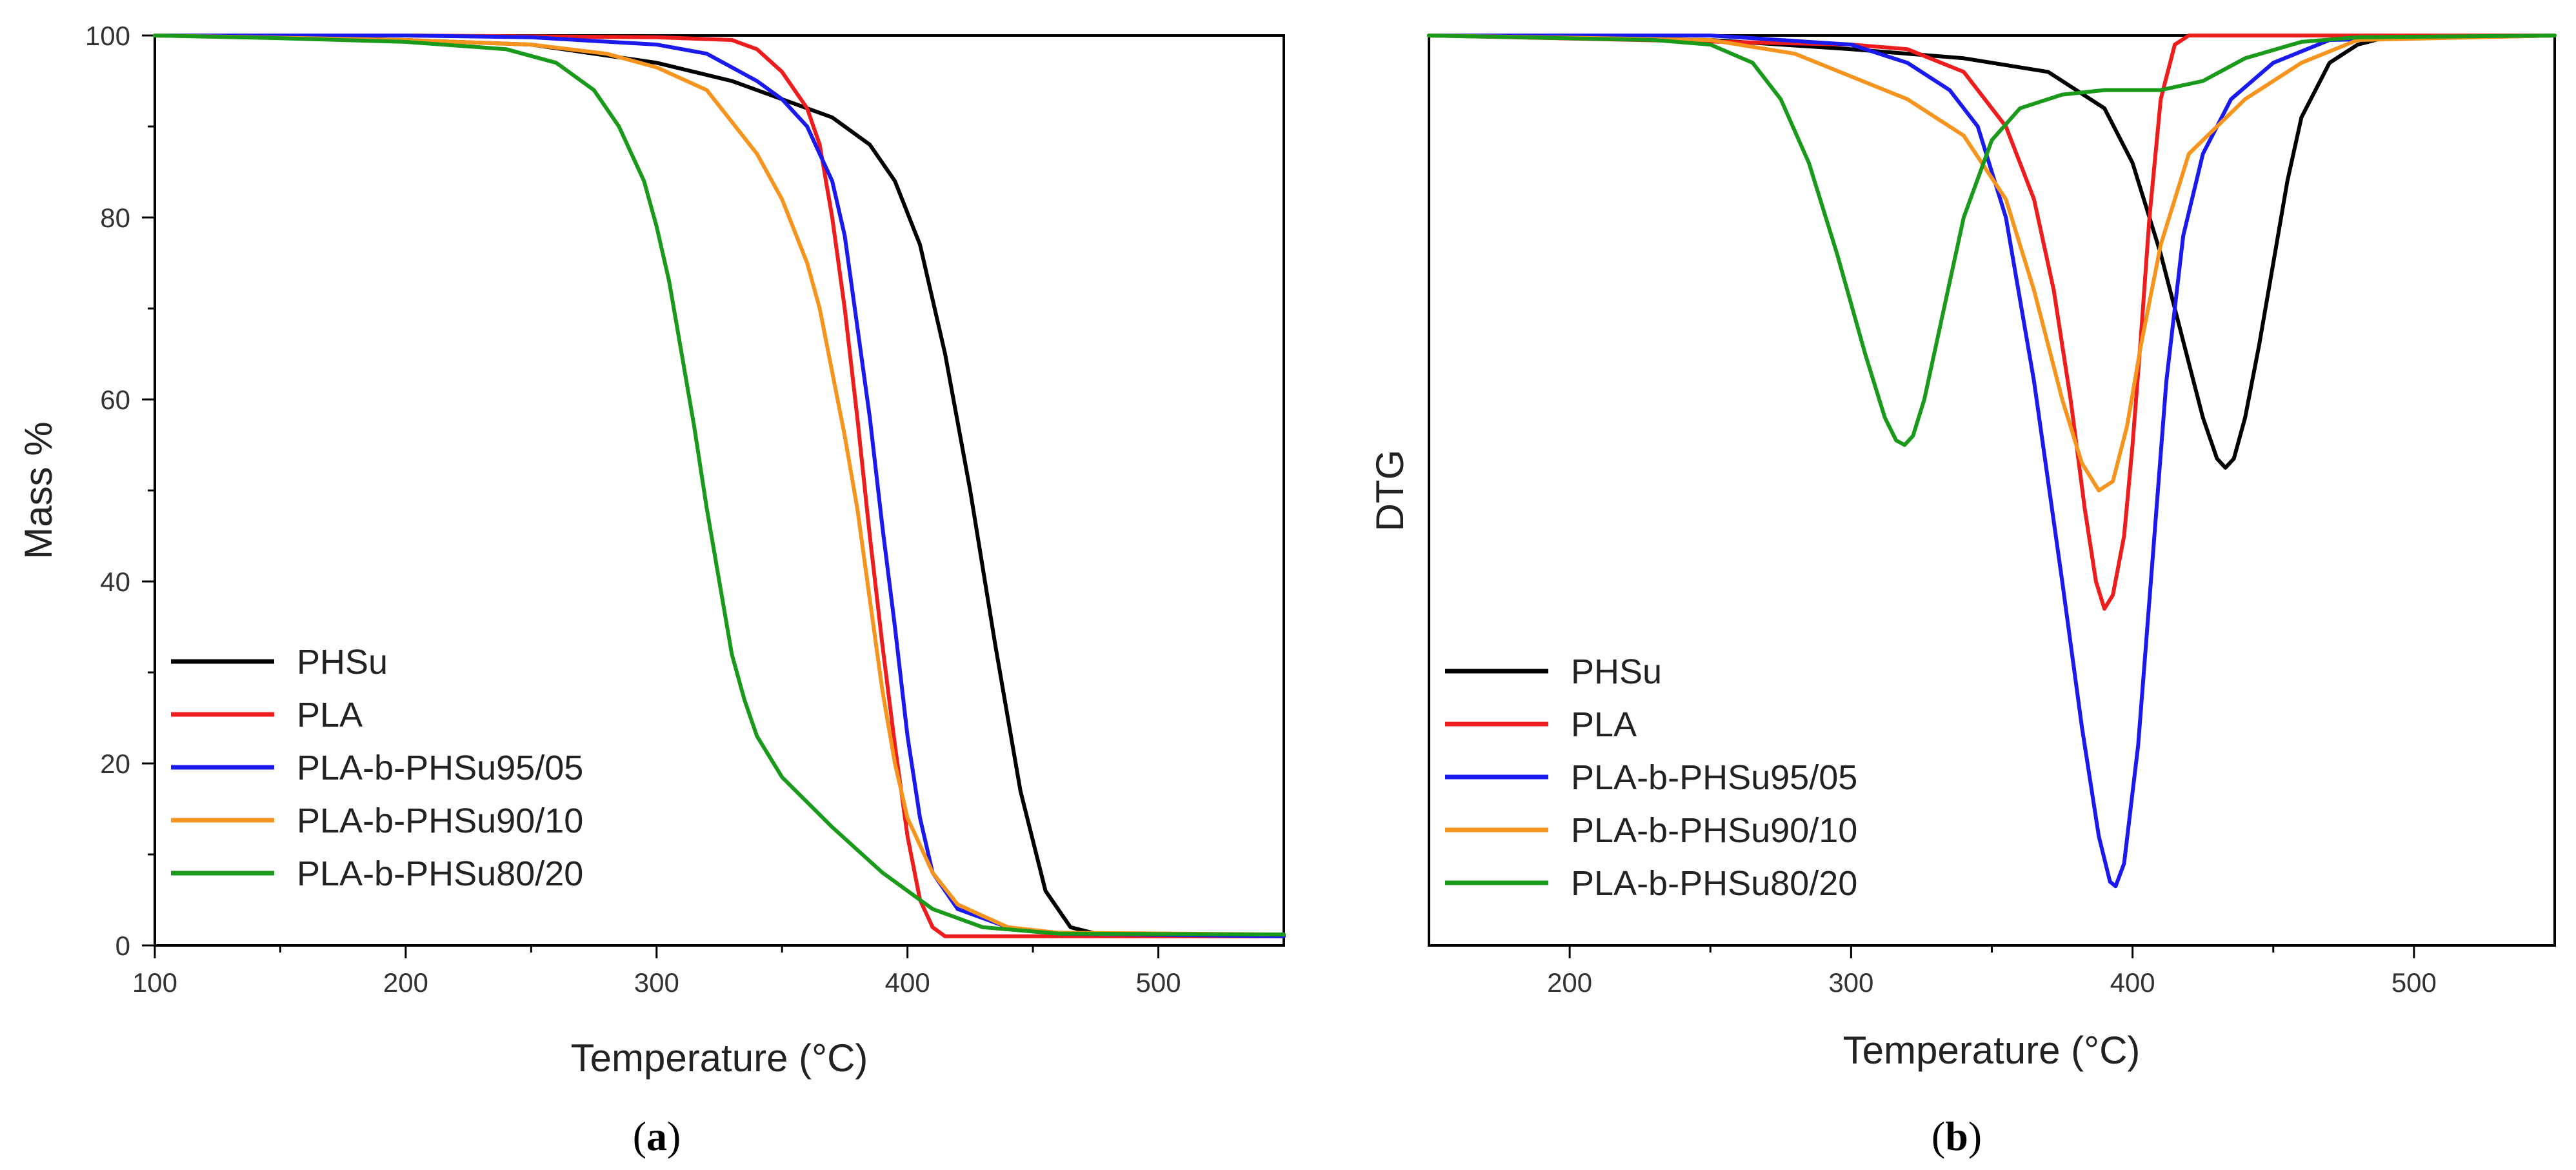 This screenshot has width=2576, height=1170. I want to click on y-tick-label: 20, so click(115, 764).